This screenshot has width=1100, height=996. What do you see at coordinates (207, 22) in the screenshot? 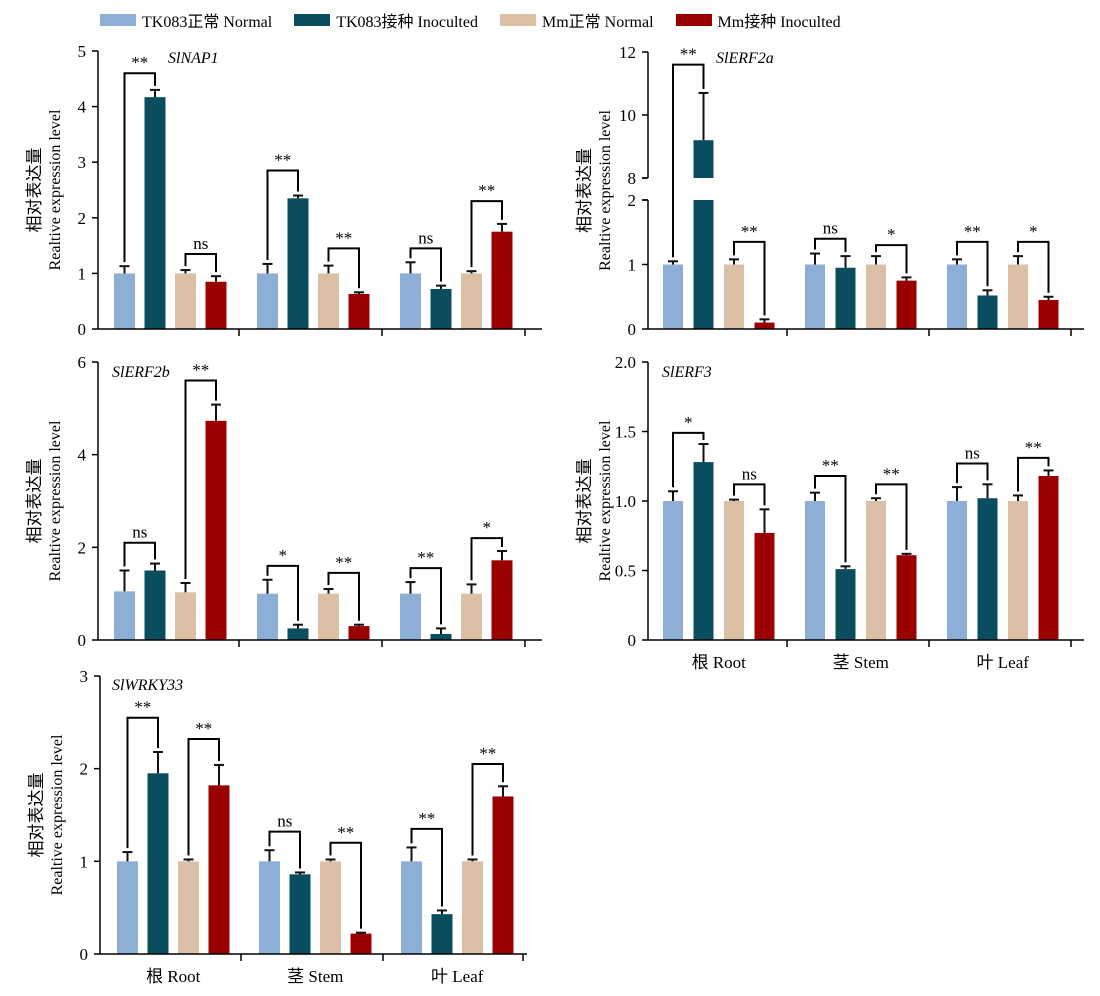
I see `legend-label-tk083-normal: TK083正常 Normal` at bounding box center [207, 22].